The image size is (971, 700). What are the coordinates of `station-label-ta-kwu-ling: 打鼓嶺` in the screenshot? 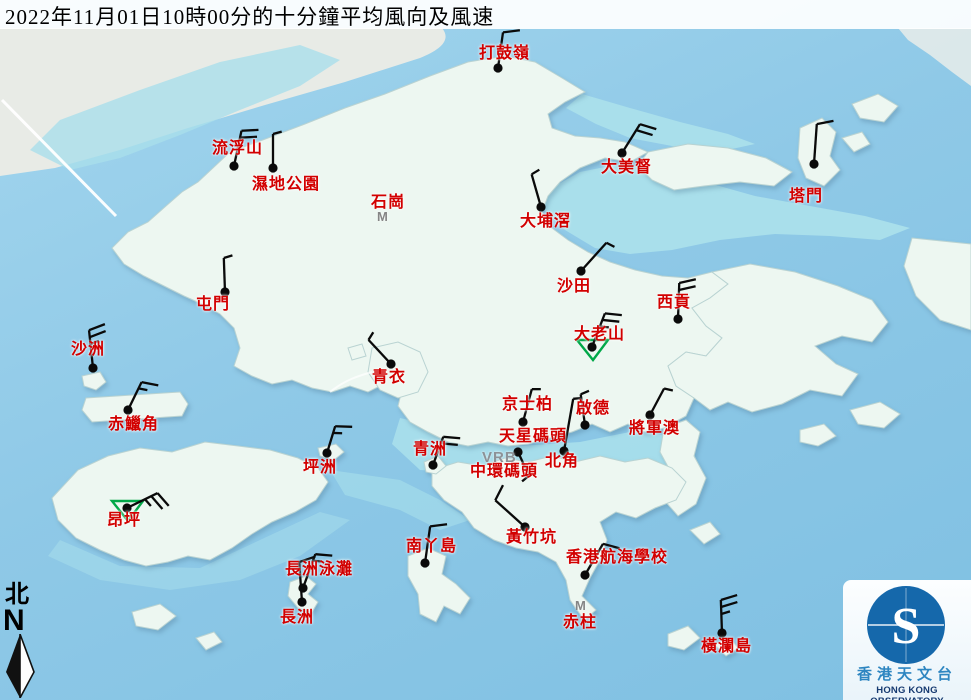 It's located at (505, 53).